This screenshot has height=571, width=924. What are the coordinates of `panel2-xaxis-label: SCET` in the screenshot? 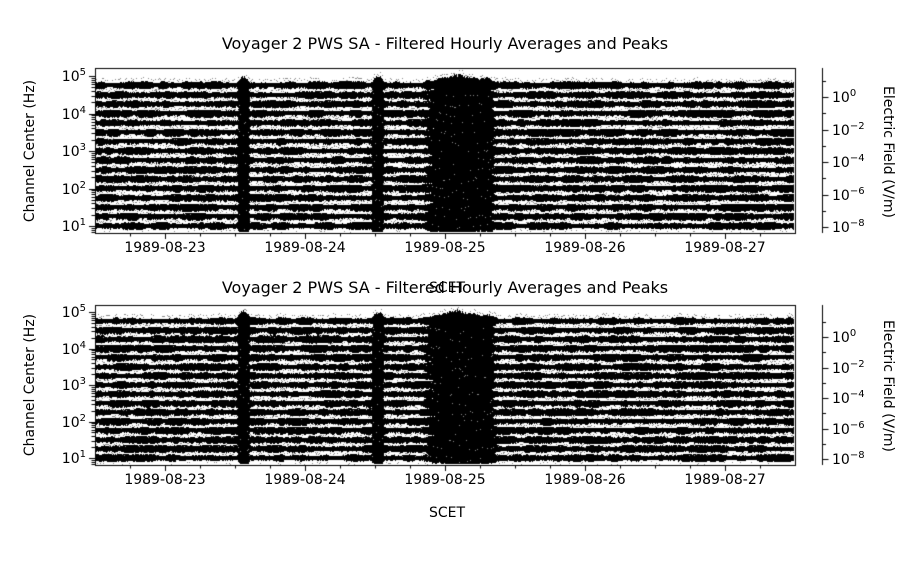 It's located at (447, 513).